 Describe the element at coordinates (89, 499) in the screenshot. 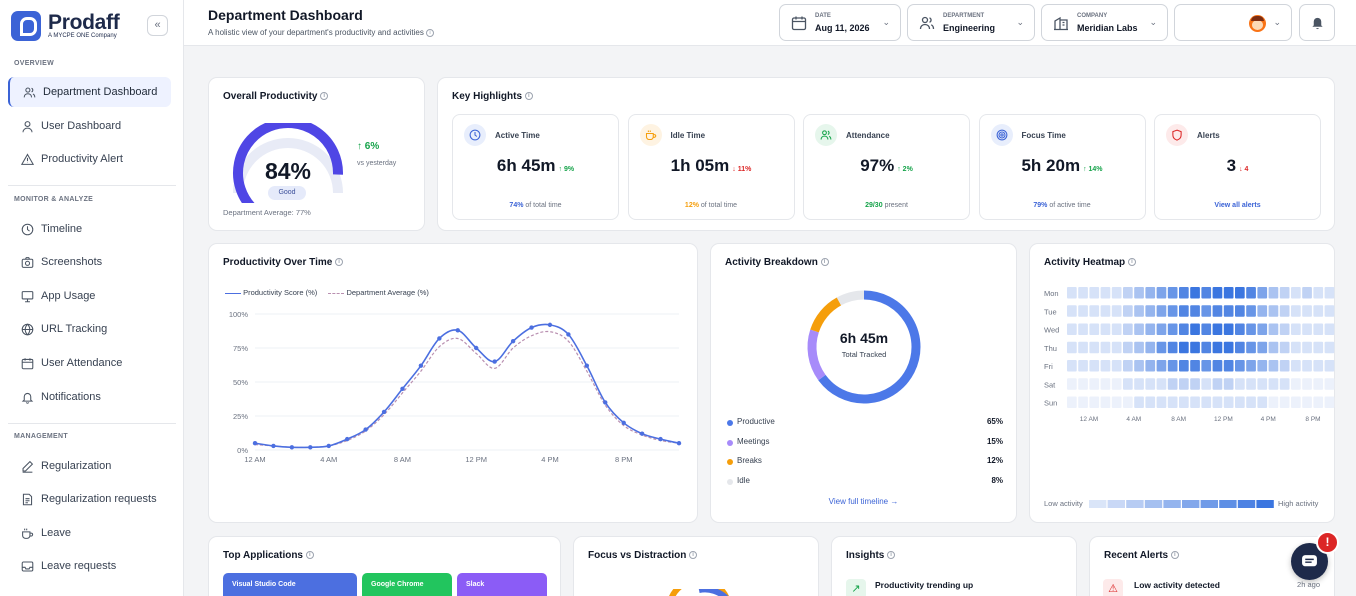

I see `sidebar-item-regularization-requests: Regularization requests` at that location.